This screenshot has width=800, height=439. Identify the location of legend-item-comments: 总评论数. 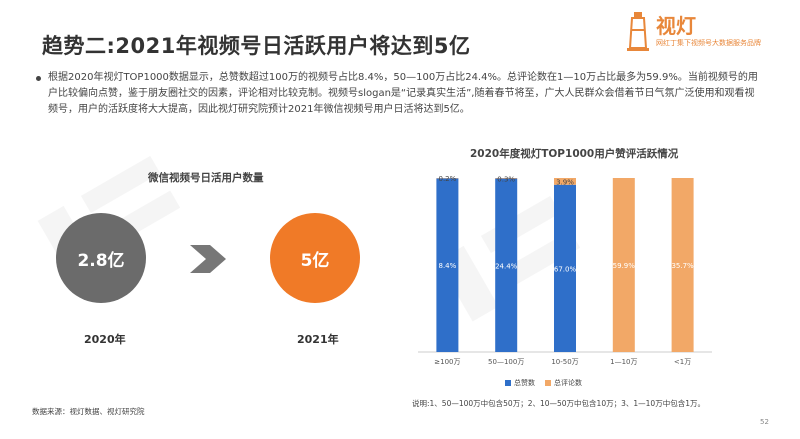
(563, 383).